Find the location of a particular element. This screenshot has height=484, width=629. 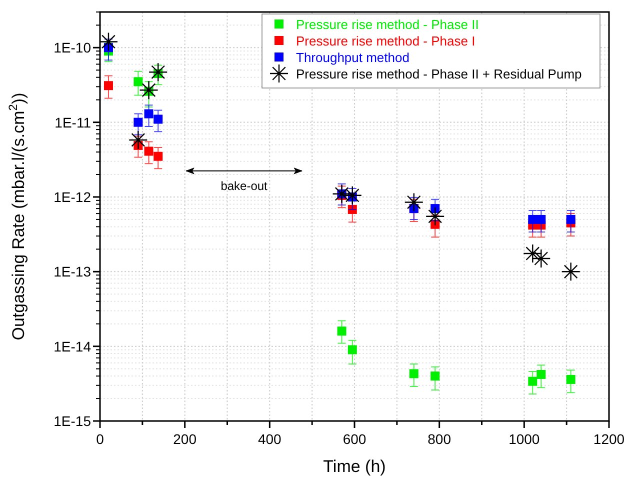

x-tick-label: 600 is located at coordinates (354, 439).